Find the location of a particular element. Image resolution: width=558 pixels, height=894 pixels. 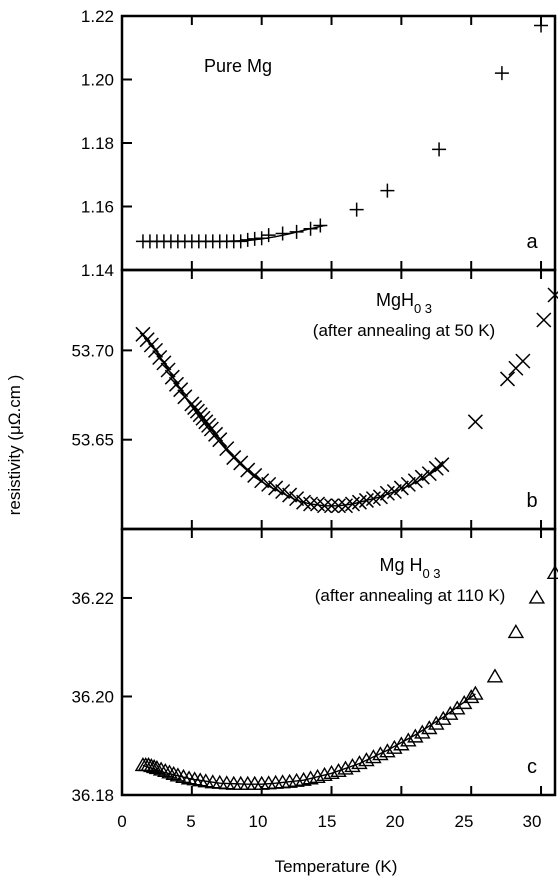

y-tick-label: 1.22 is located at coordinates (97, 16).